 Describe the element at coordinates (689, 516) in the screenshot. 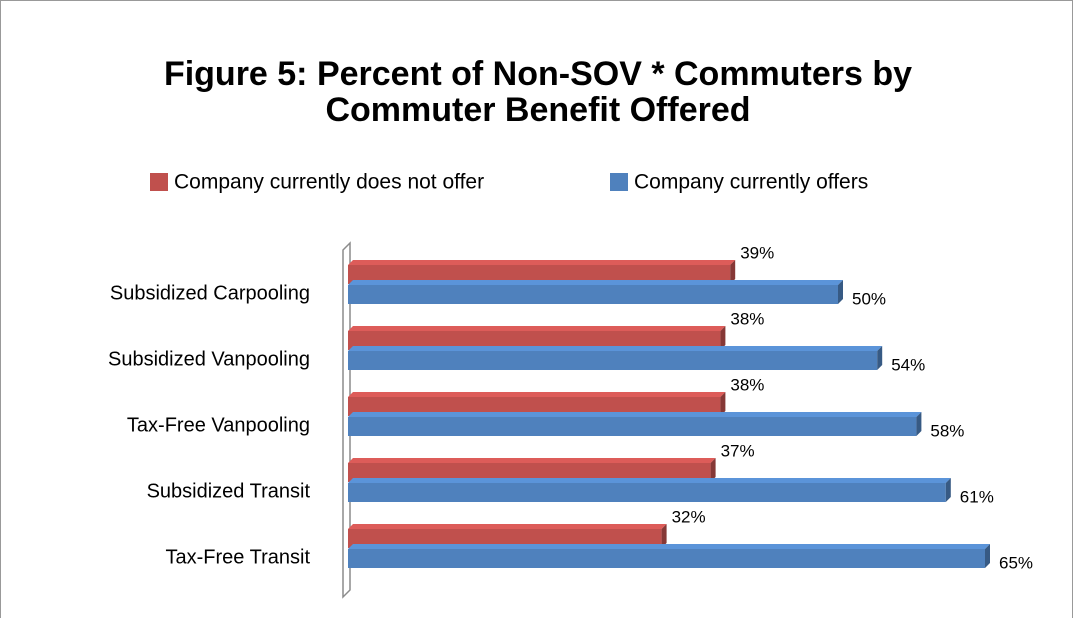

I see `value-label: 32%` at that location.